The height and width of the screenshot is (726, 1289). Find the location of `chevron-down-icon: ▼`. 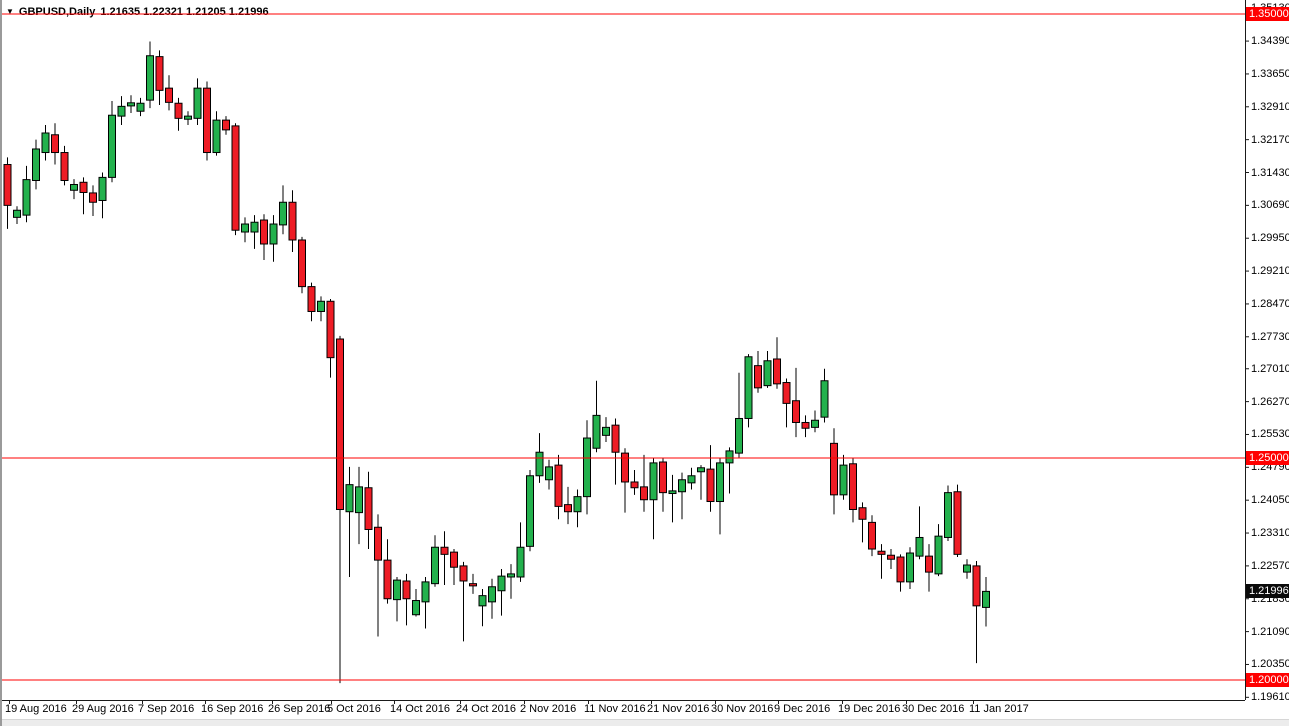

chevron-down-icon: ▼ is located at coordinates (10, 11).